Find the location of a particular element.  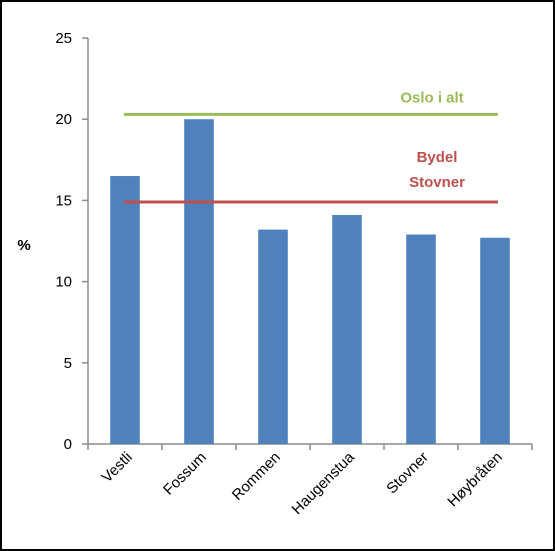

y-tick-label: 0 is located at coordinates (68, 444).